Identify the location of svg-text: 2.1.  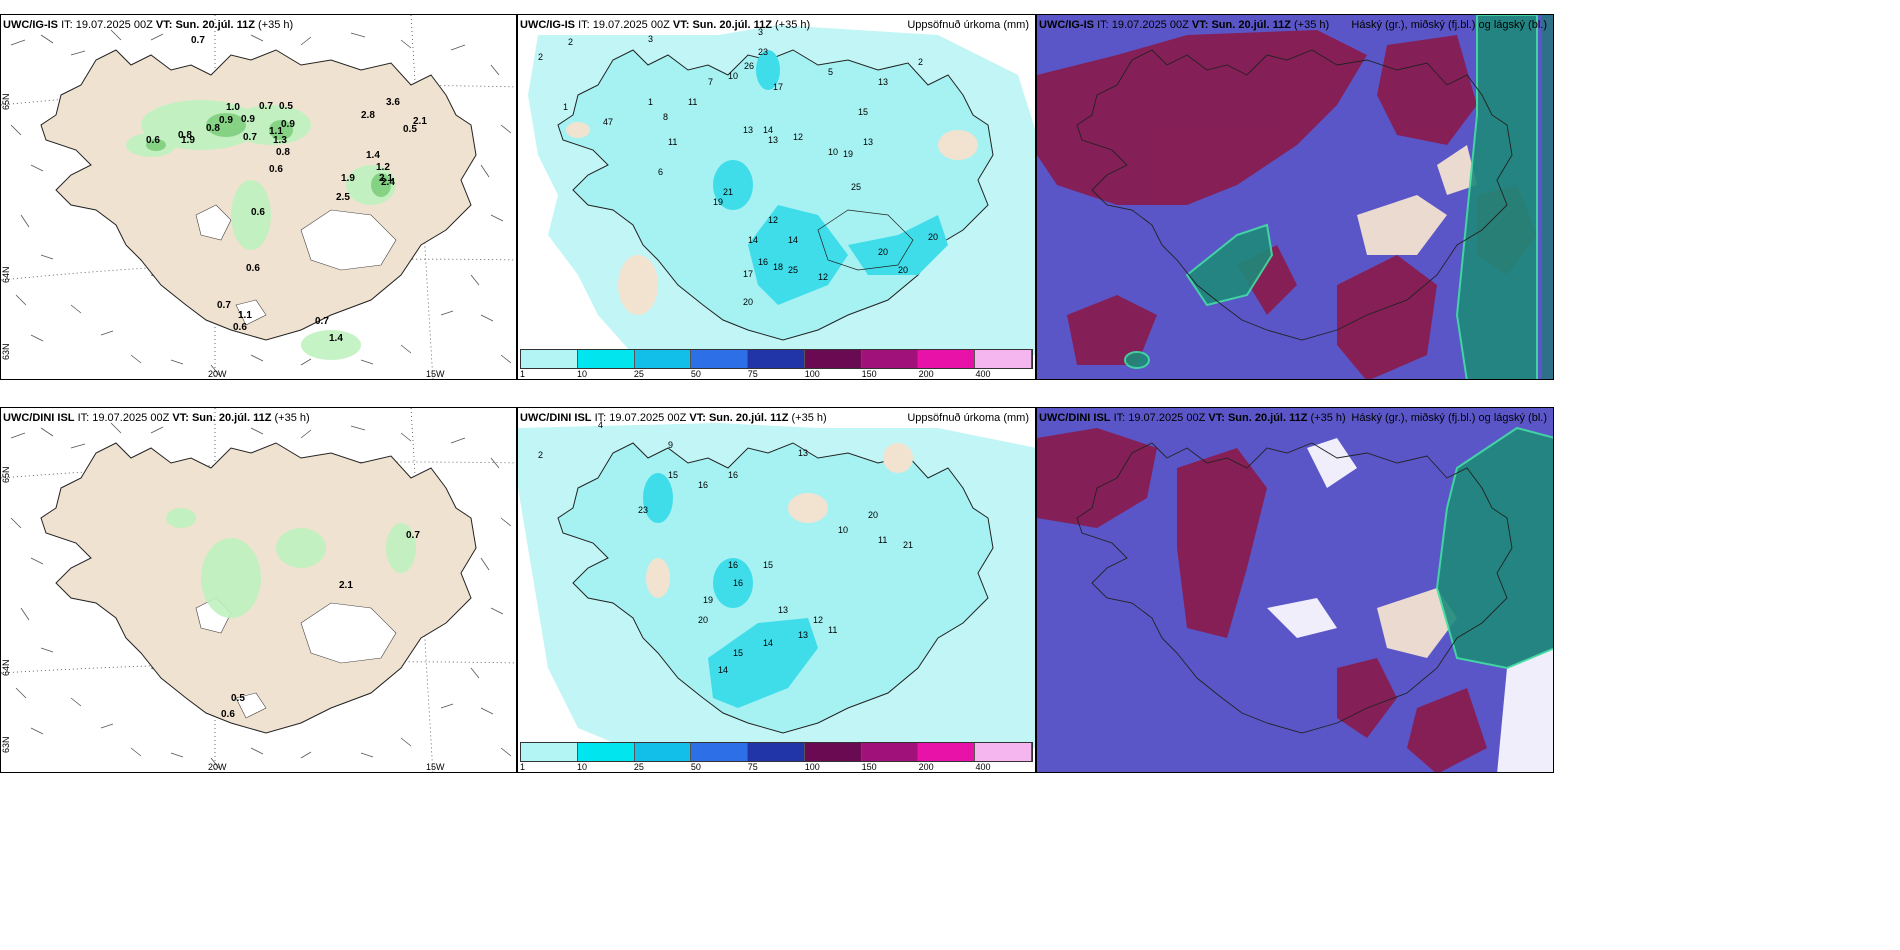
(420, 121).